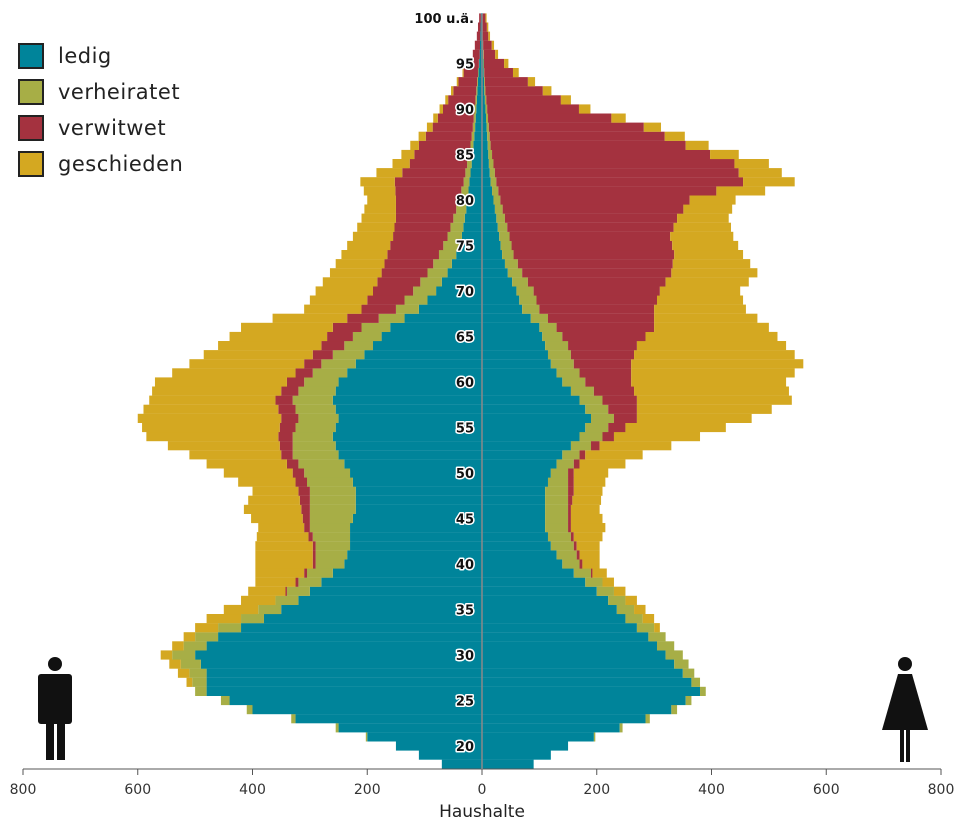 Image resolution: width=954 pixels, height=823 pixels. What do you see at coordinates (85, 56) in the screenshot?
I see `legend-label: ledig` at bounding box center [85, 56].